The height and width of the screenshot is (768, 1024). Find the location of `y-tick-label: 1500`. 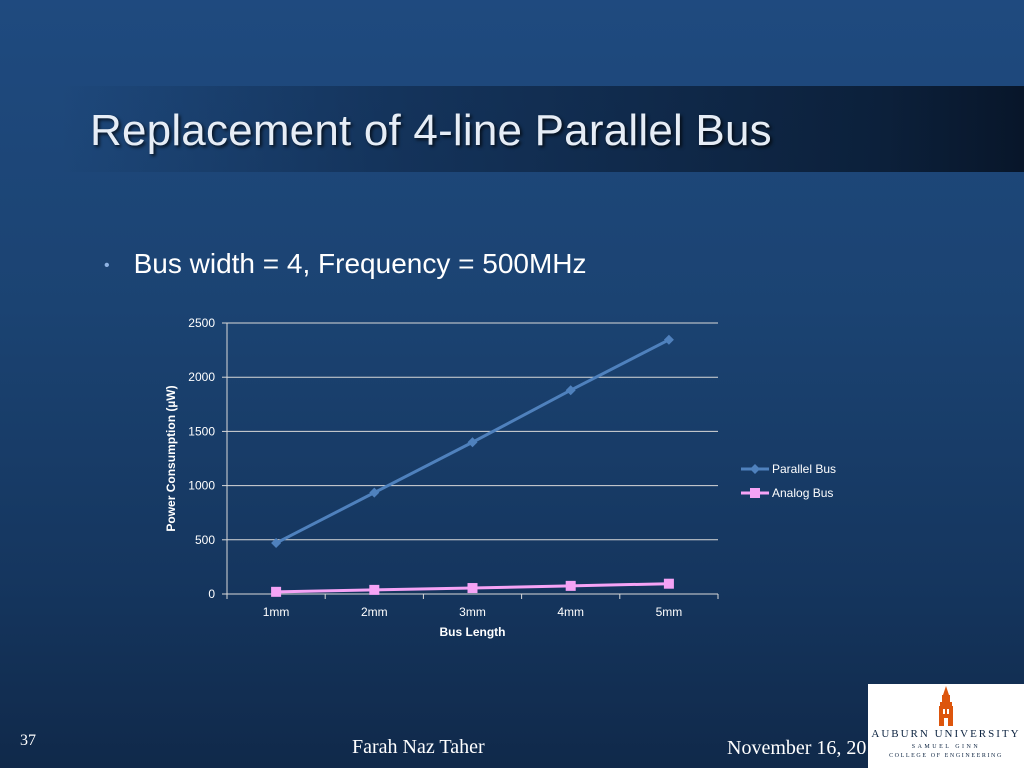

y-tick-label: 1500 is located at coordinates (201, 431).